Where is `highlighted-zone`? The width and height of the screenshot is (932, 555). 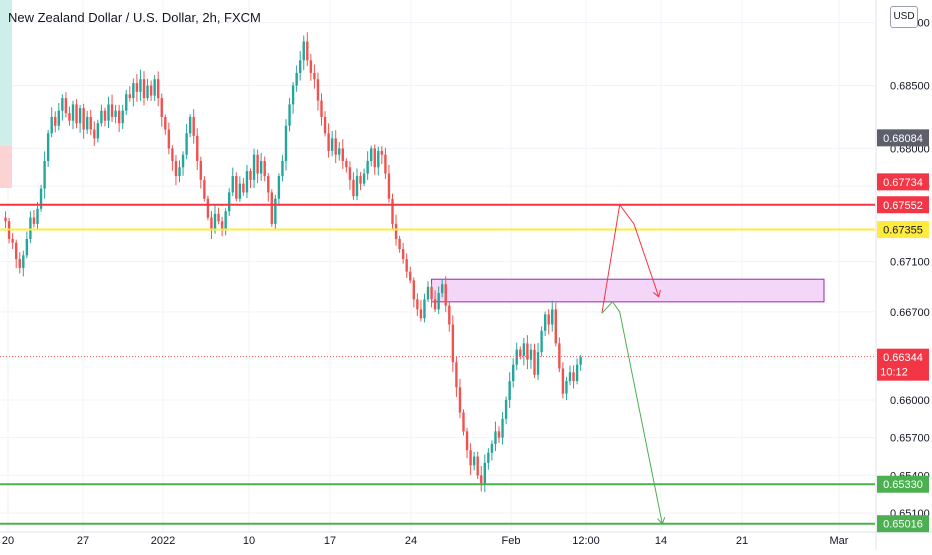 highlighted-zone is located at coordinates (628, 290).